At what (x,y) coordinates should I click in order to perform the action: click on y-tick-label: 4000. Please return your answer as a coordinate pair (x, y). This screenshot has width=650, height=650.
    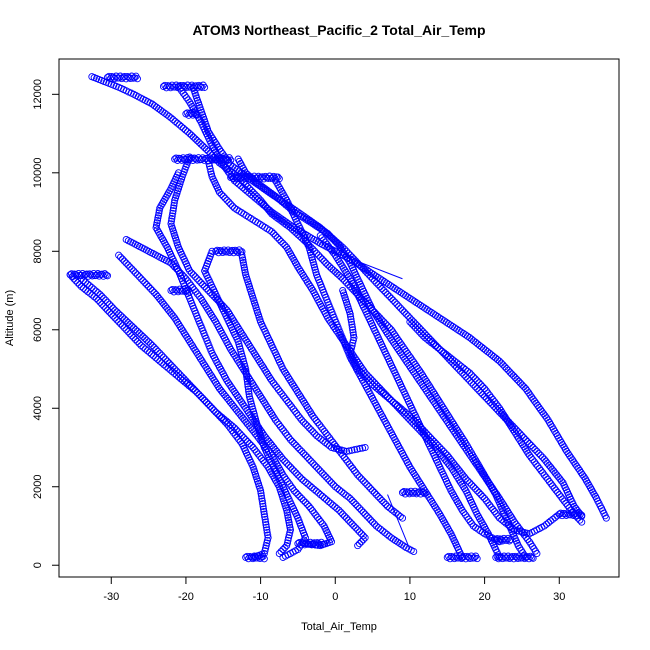
    Looking at the image, I should click on (38, 408).